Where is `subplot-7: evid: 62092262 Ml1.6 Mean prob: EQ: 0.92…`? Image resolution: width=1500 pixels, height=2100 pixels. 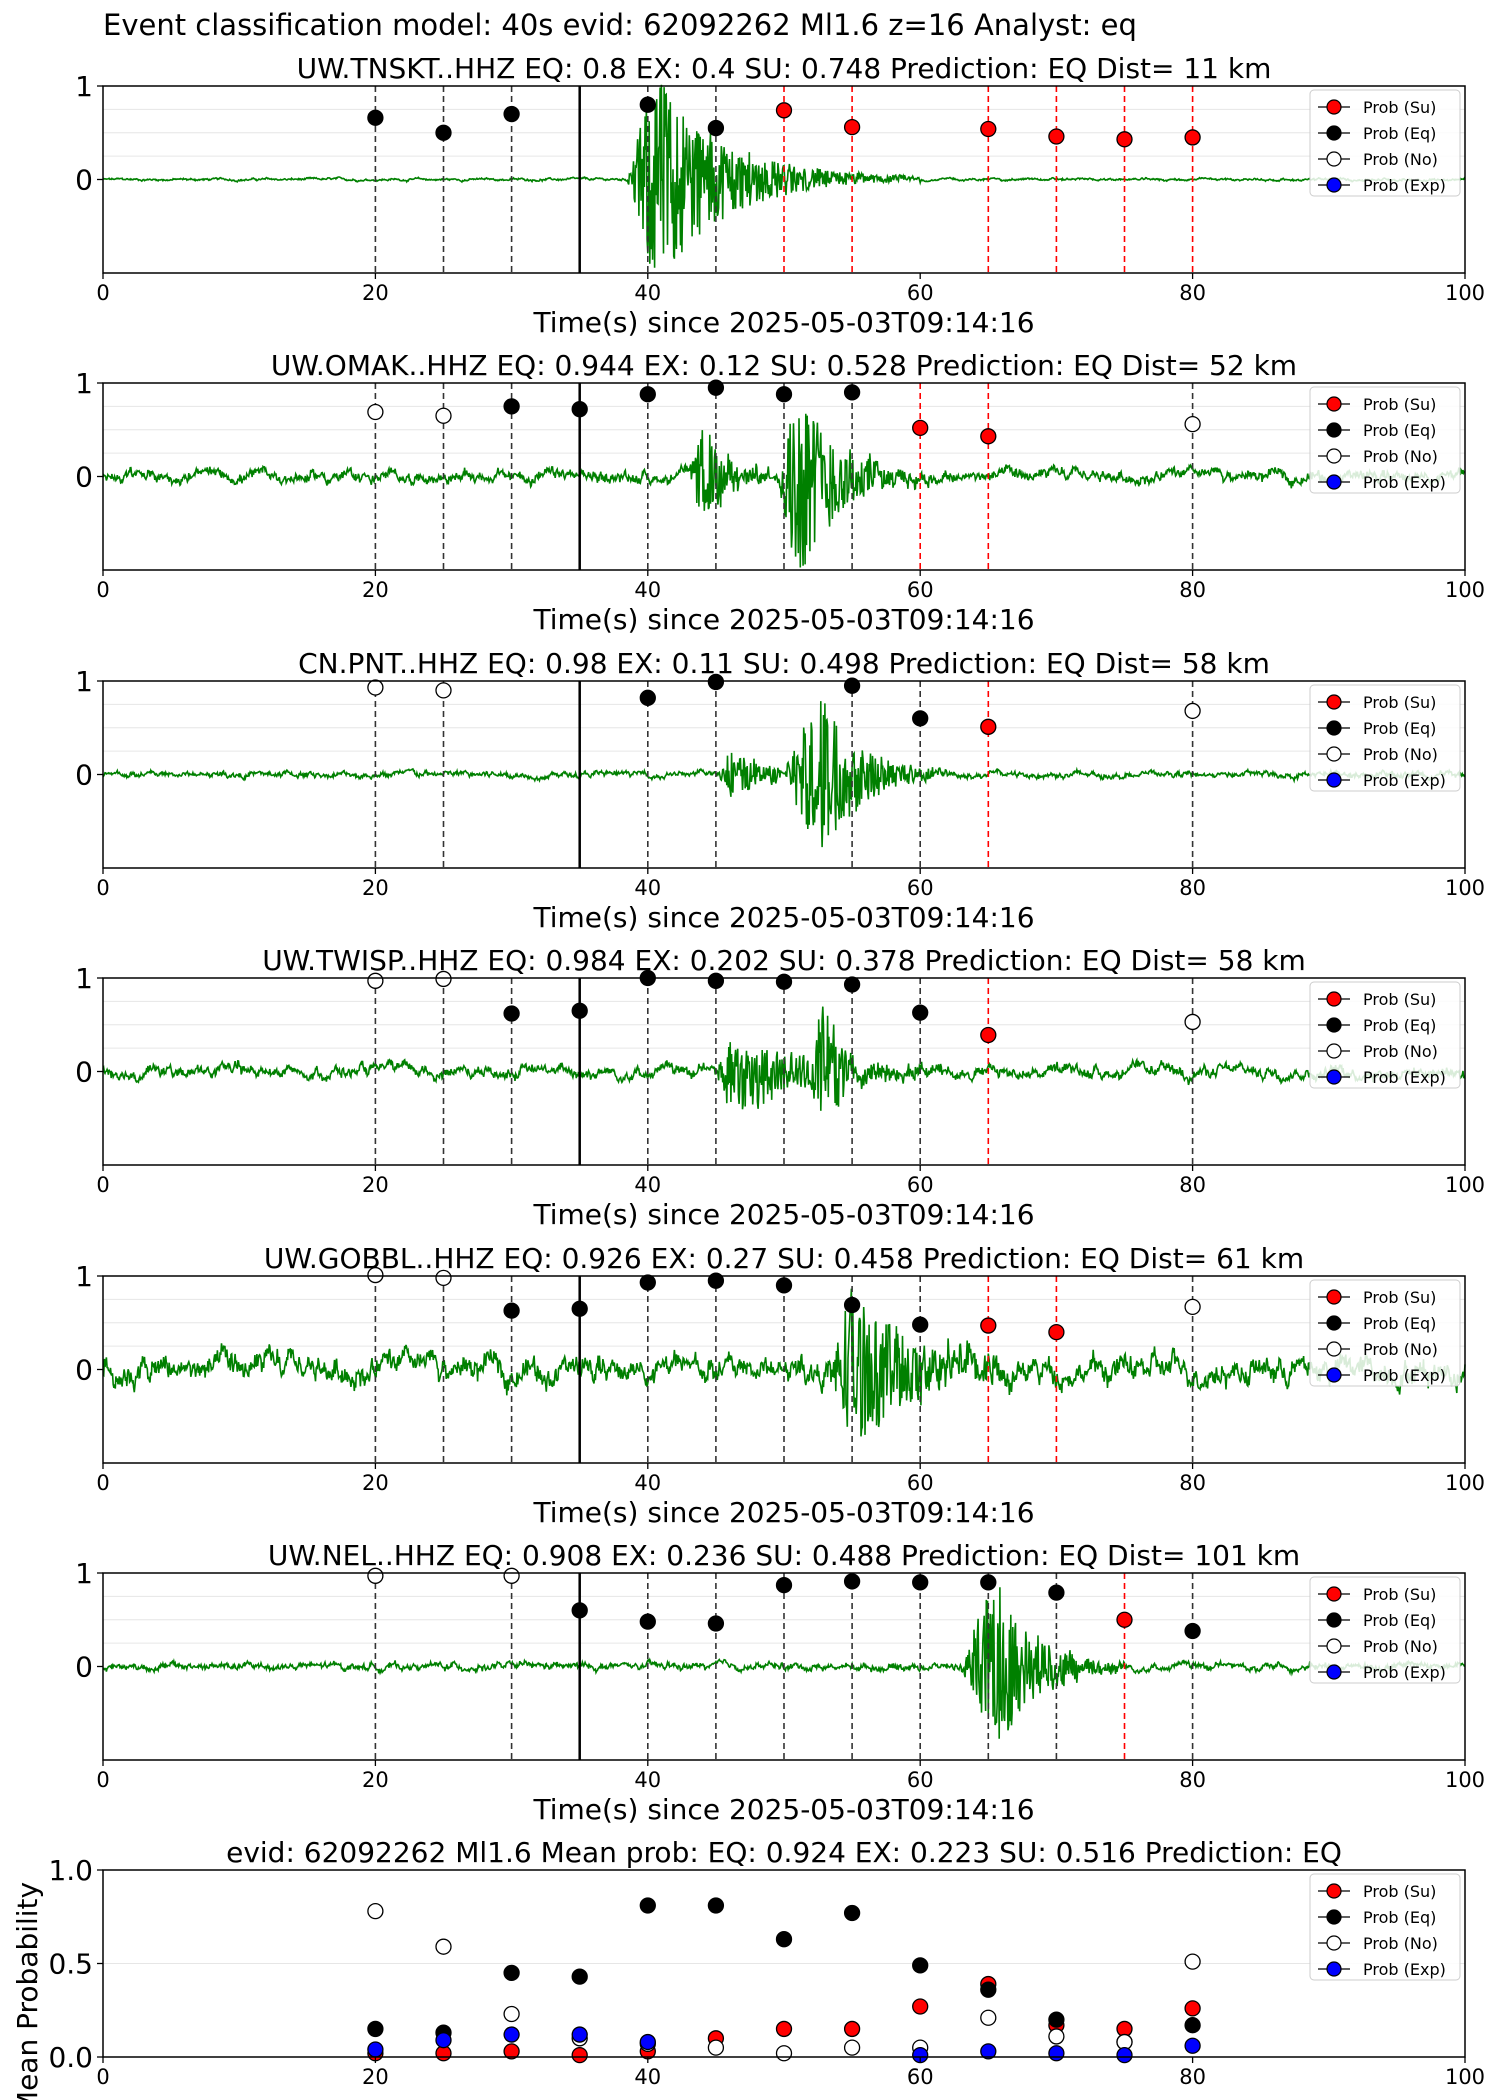 subplot-7: evid: 62092262 Ml1.6 Mean prob: EQ: 0.92… is located at coordinates (748, 1968).